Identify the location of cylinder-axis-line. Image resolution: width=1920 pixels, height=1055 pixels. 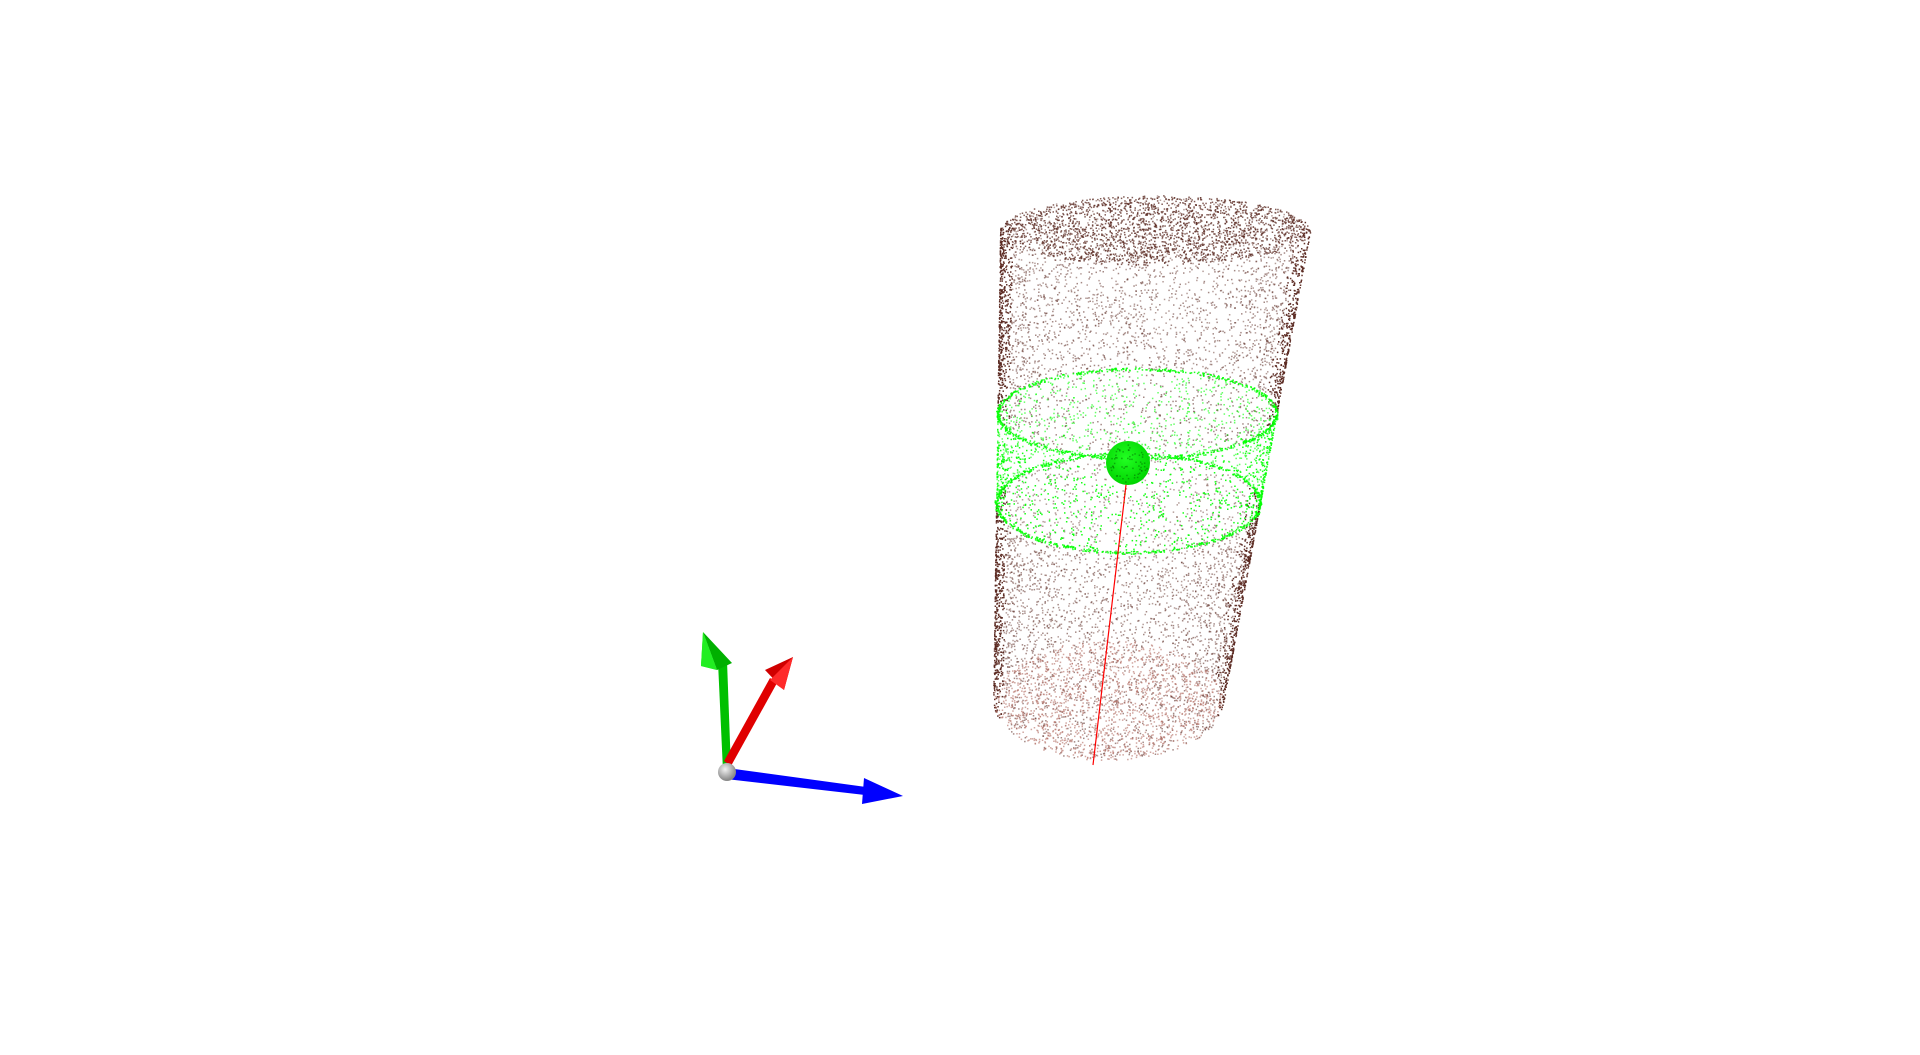
(1110, 616).